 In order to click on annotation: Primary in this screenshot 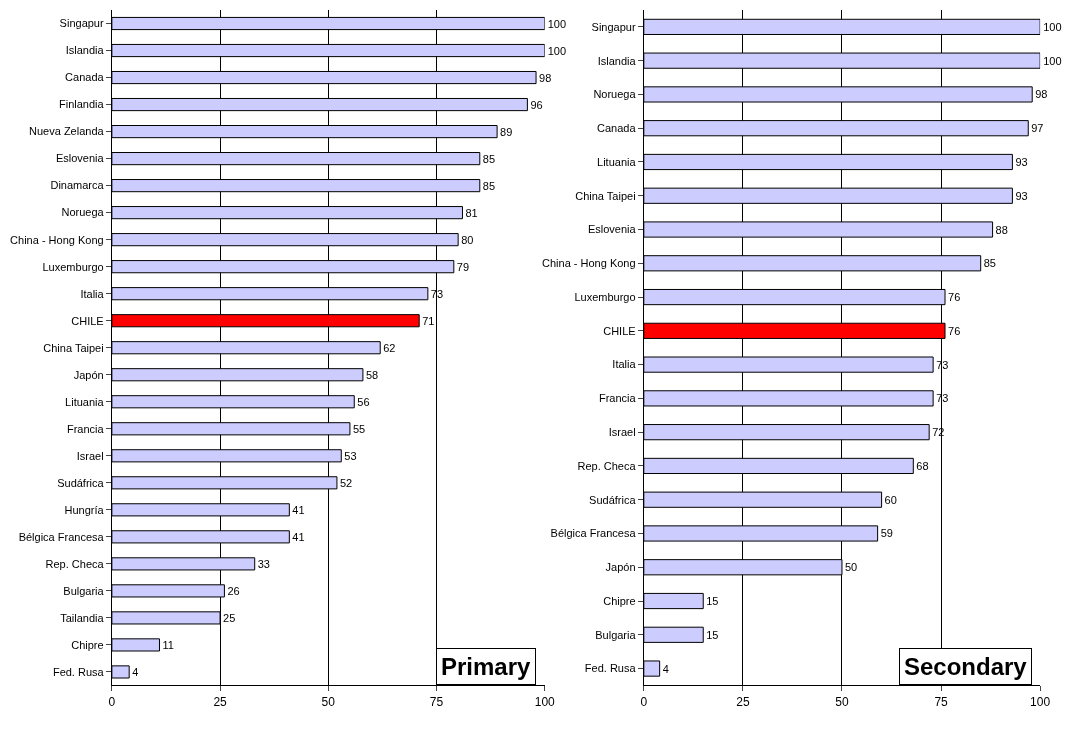, I will do `click(486, 666)`.